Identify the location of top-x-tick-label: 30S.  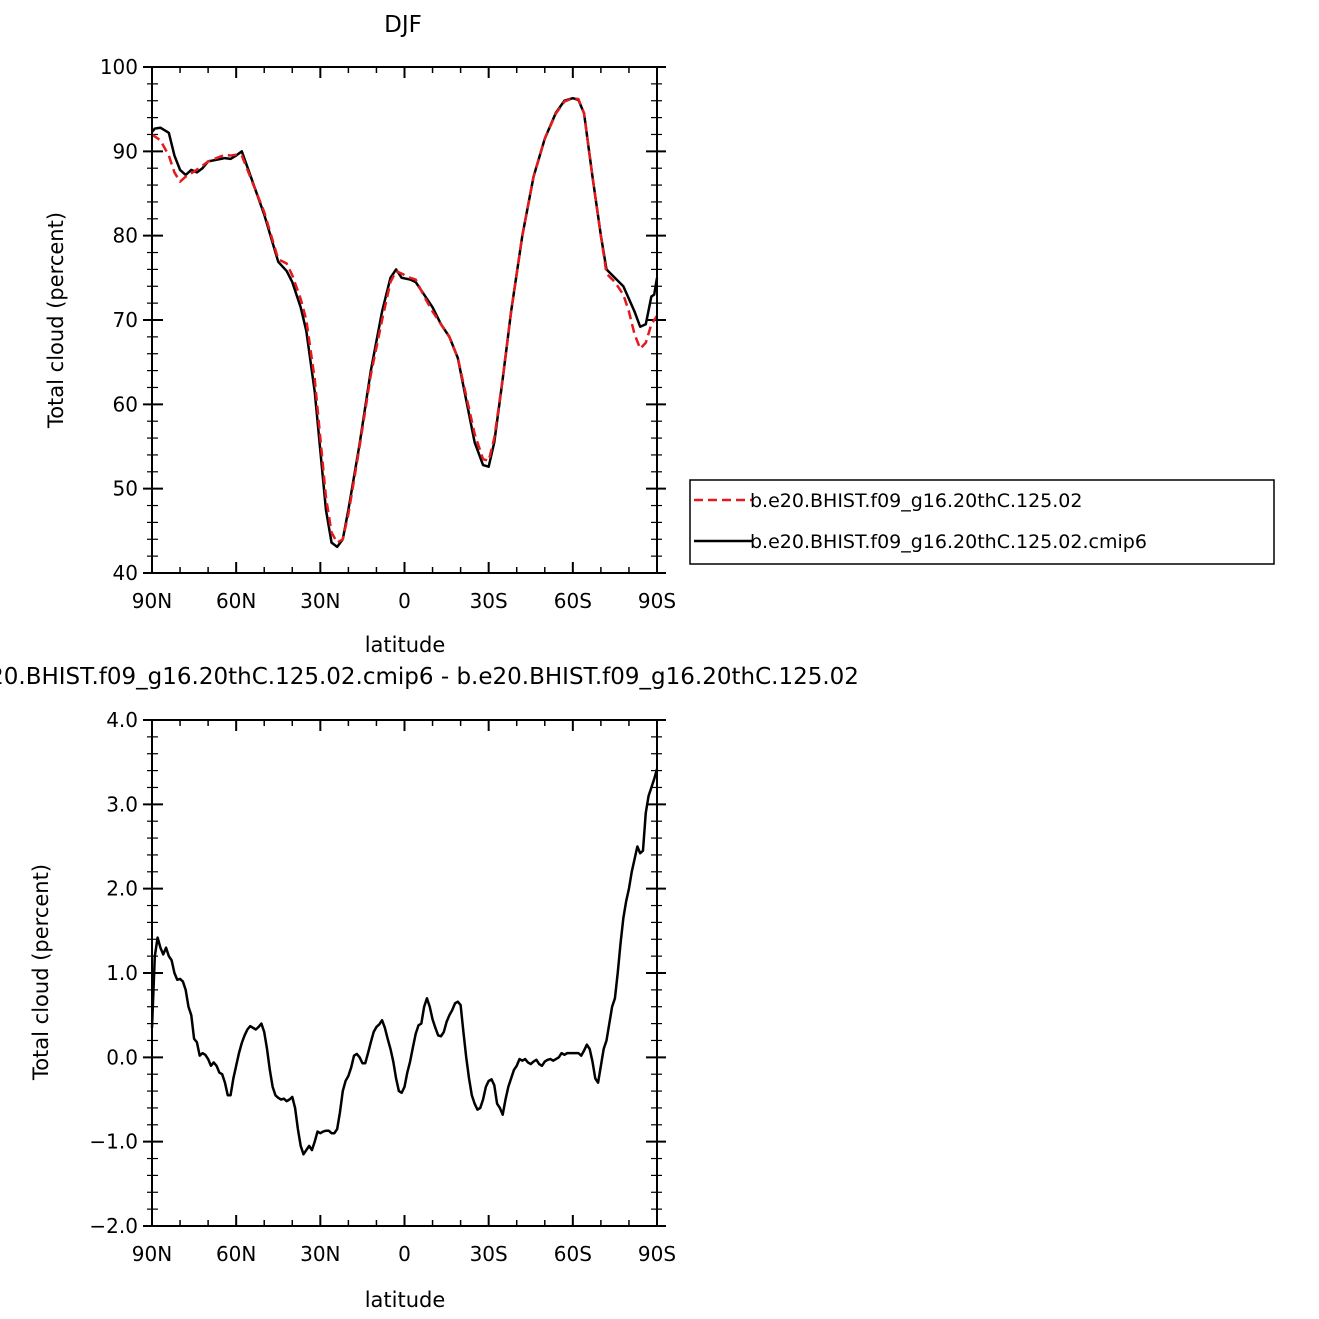
(489, 601).